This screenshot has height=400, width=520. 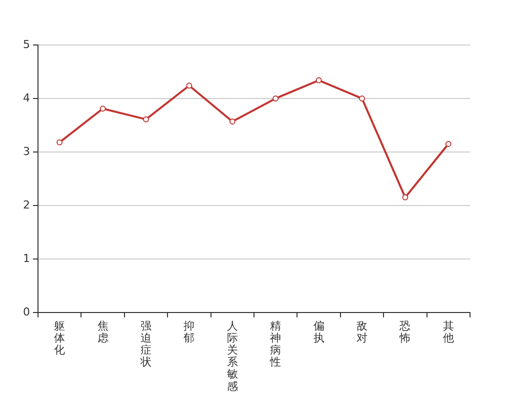 What do you see at coordinates (404, 331) in the screenshot?
I see `x-tick-label: 恐怖` at bounding box center [404, 331].